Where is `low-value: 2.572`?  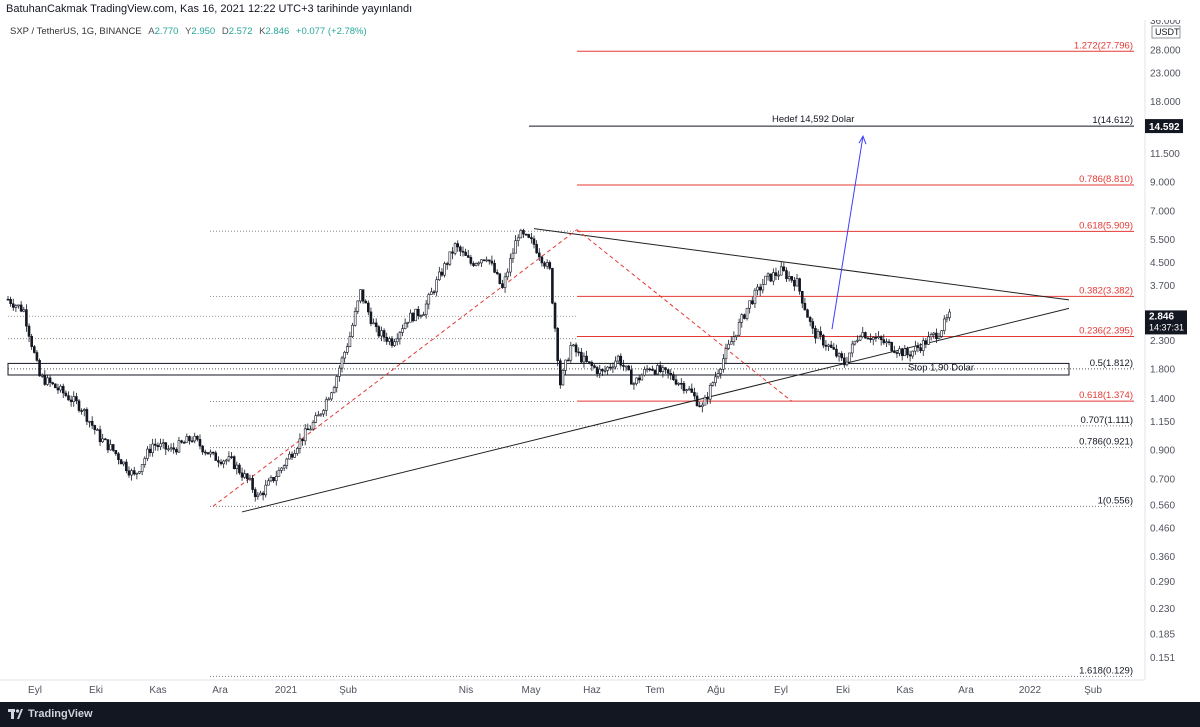 low-value: 2.572 is located at coordinates (240, 31).